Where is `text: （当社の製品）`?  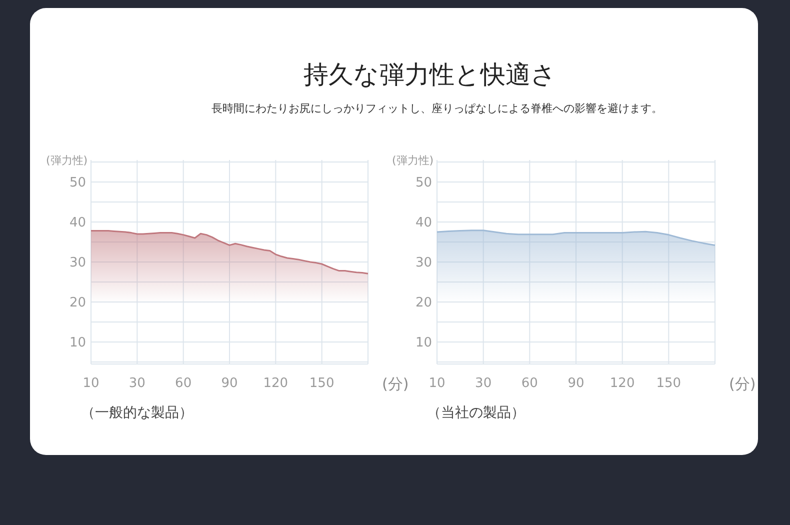 text: （当社の製品） is located at coordinates (476, 413).